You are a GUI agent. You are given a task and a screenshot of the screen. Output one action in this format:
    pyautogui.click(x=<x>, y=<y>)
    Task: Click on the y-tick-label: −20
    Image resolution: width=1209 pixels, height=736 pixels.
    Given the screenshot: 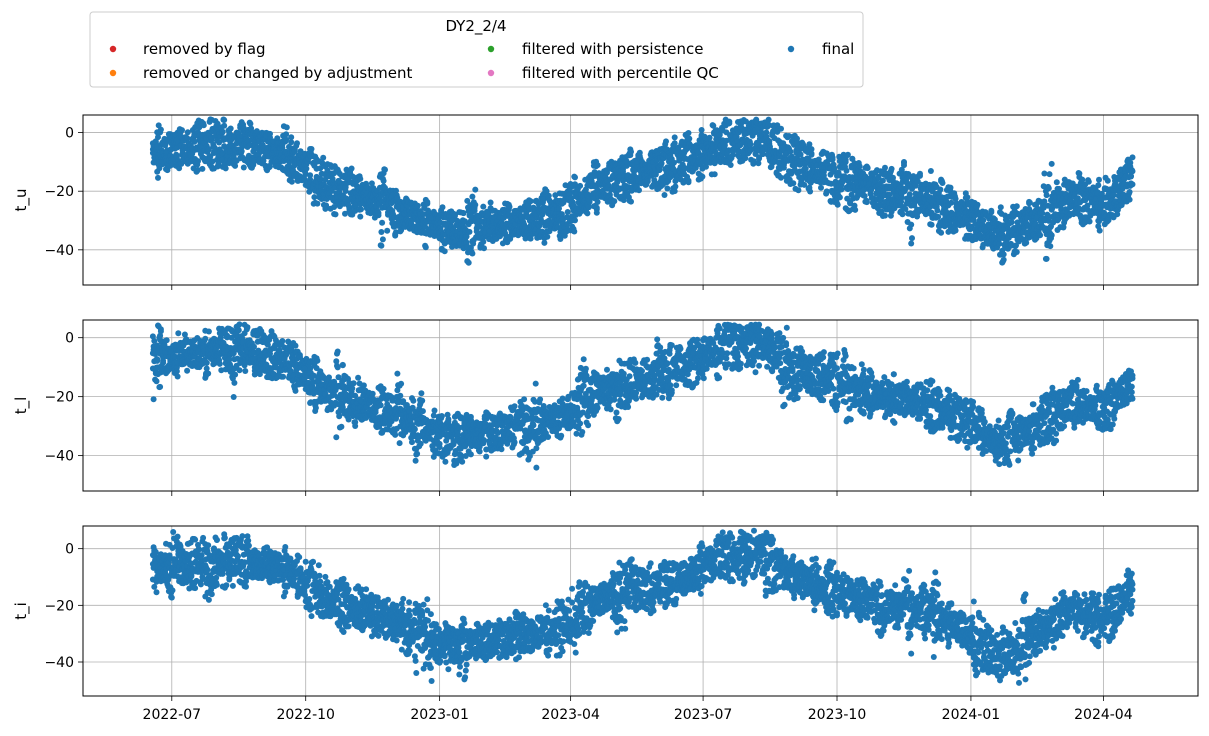 What is the action you would take?
    pyautogui.click(x=59, y=192)
    